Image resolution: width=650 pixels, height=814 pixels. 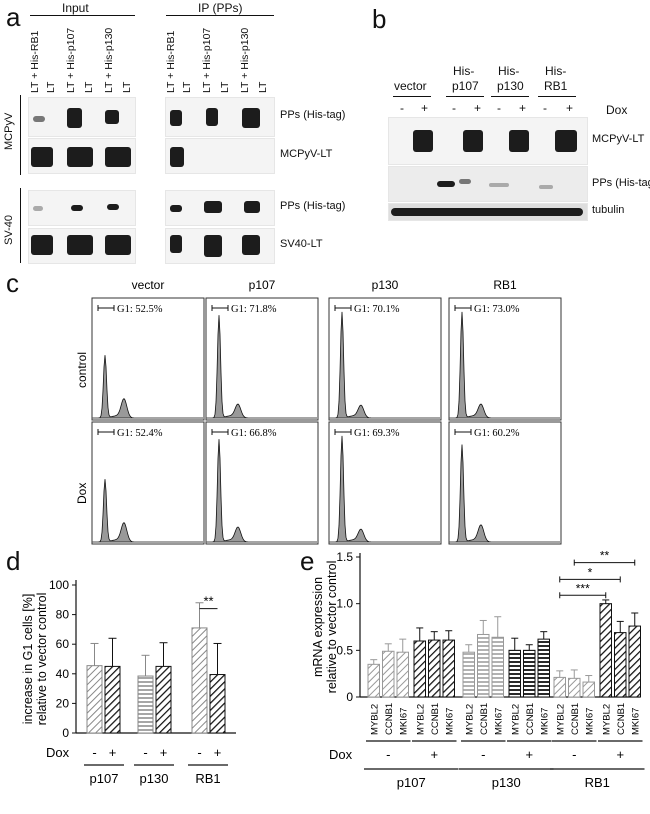 I want to click on group-label: RB1, so click(x=207, y=778).